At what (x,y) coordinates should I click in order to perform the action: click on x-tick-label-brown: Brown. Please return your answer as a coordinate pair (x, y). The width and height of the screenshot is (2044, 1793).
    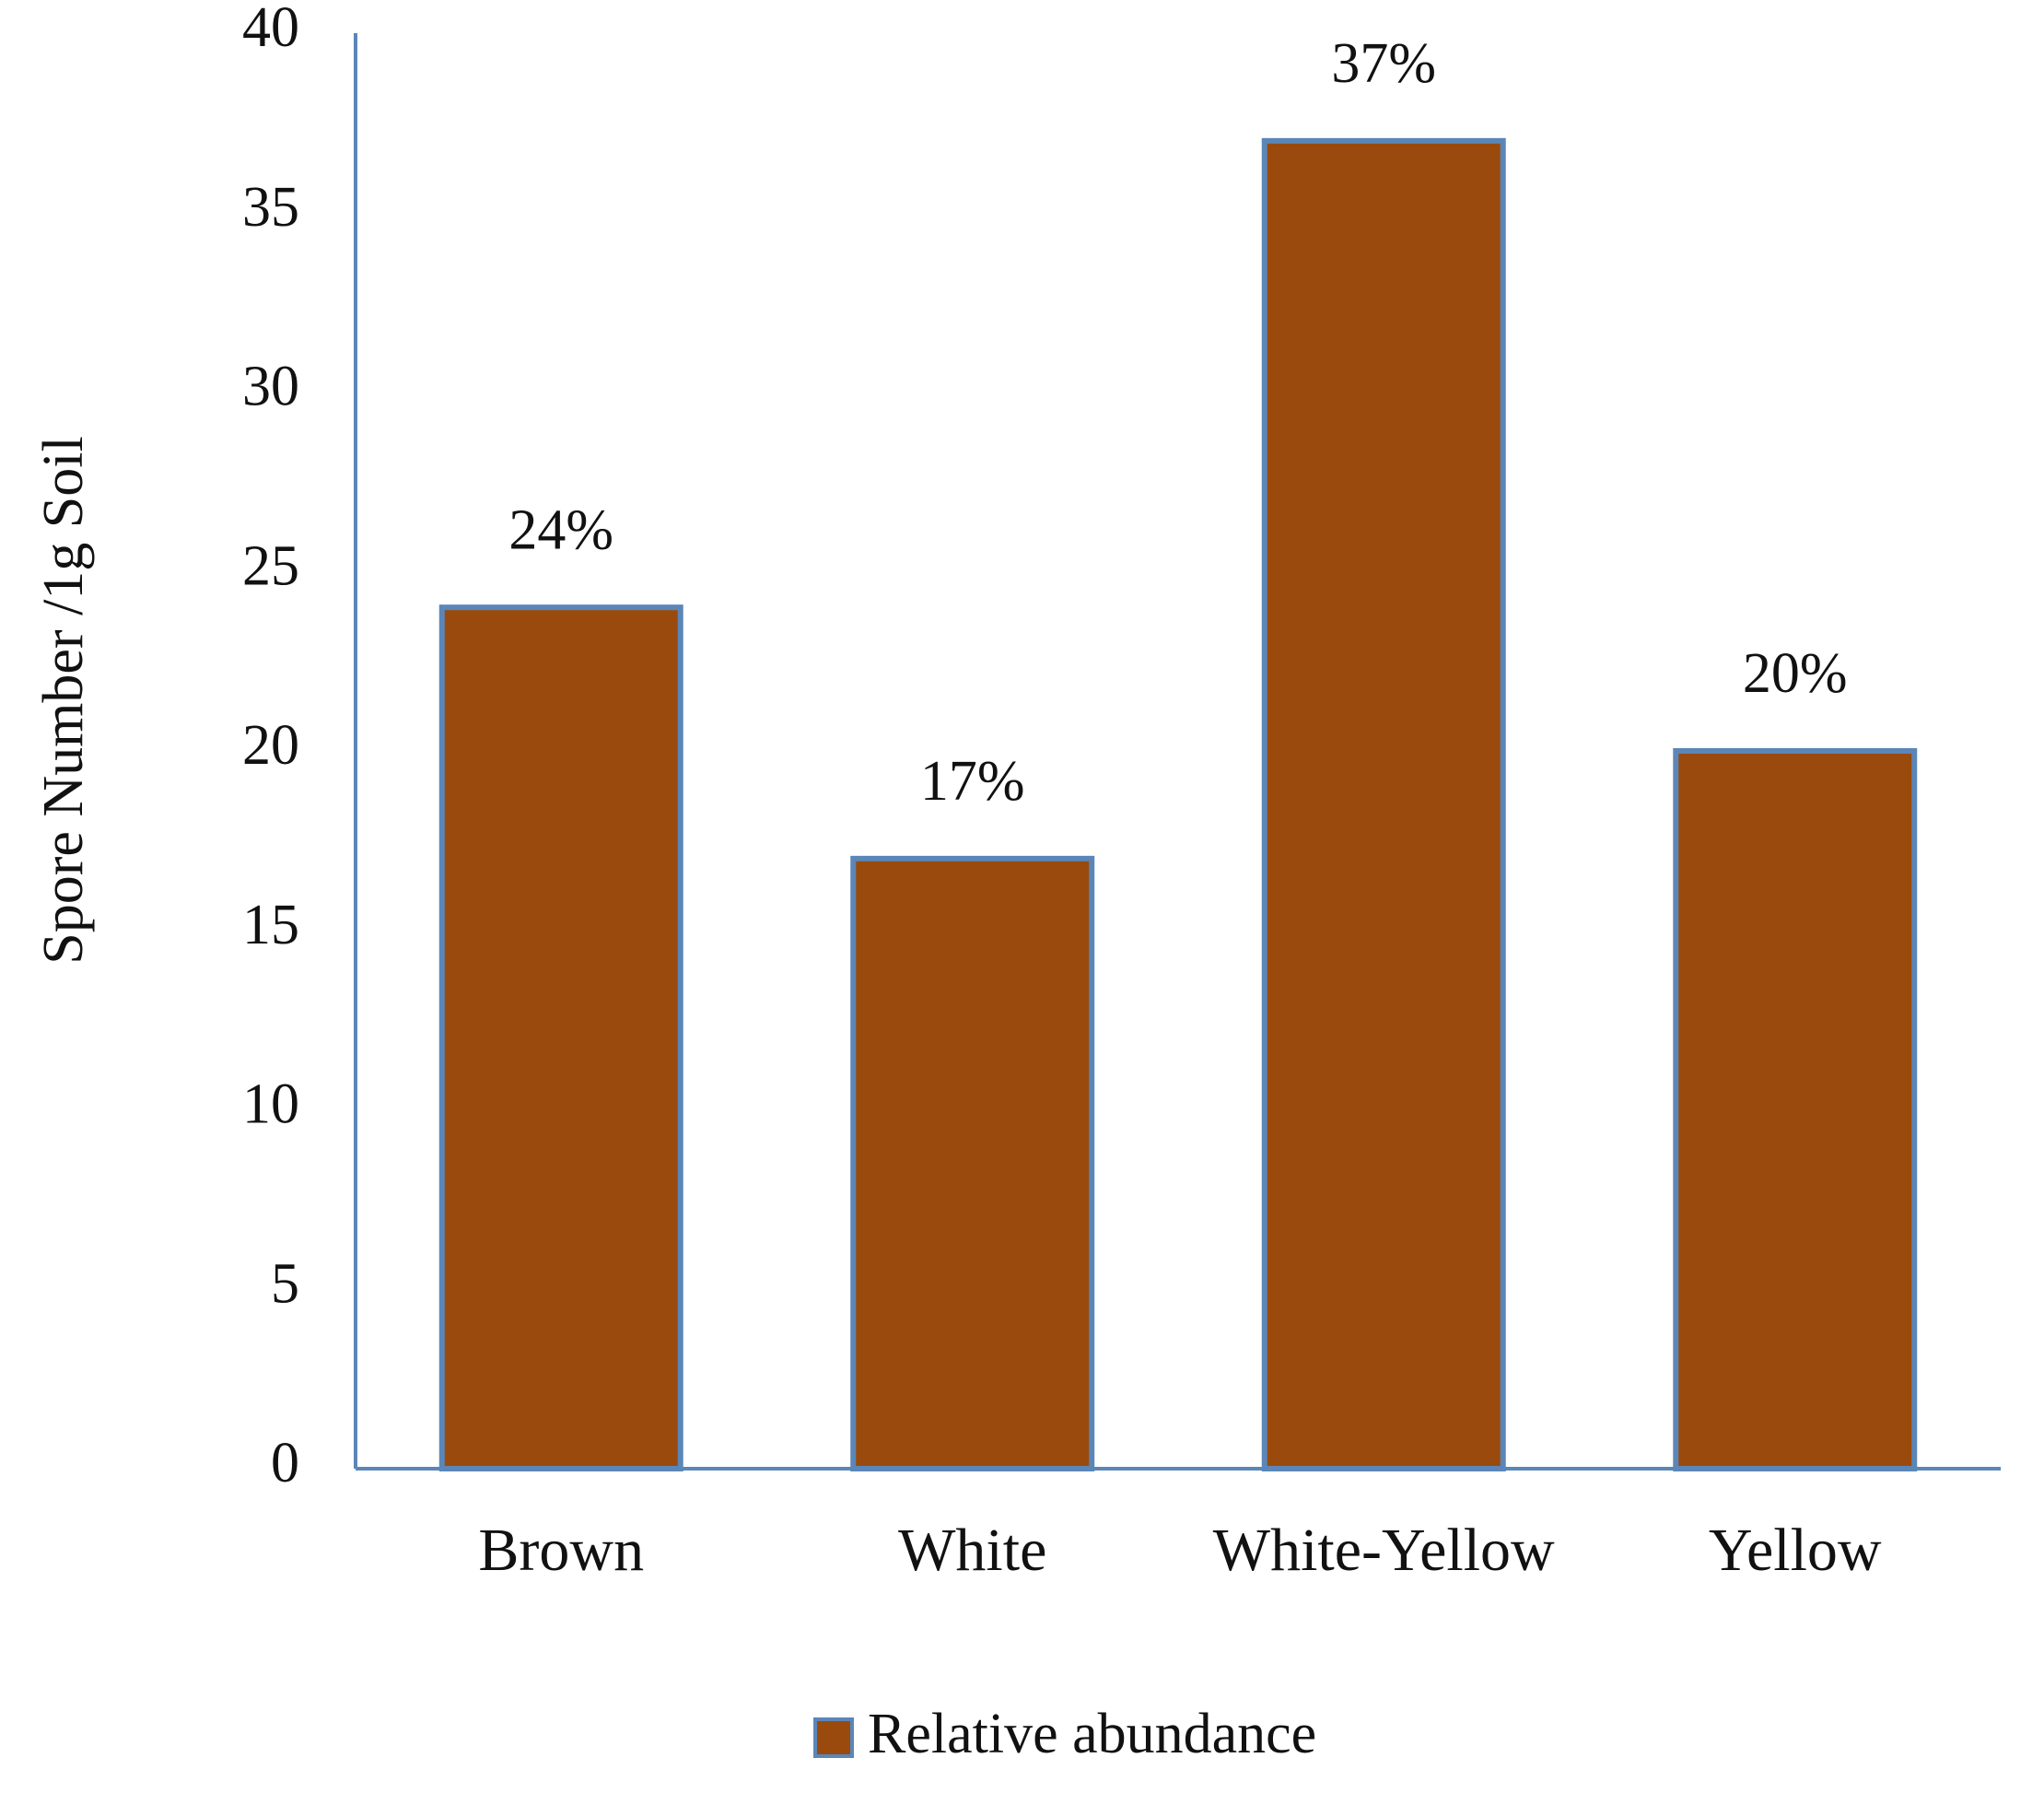
    Looking at the image, I should click on (561, 1550).